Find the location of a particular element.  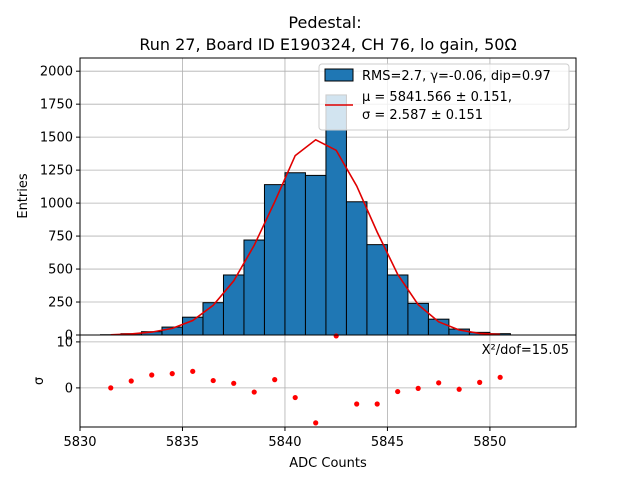

residual-annotation: X²/dof=15.05 is located at coordinates (525, 350).